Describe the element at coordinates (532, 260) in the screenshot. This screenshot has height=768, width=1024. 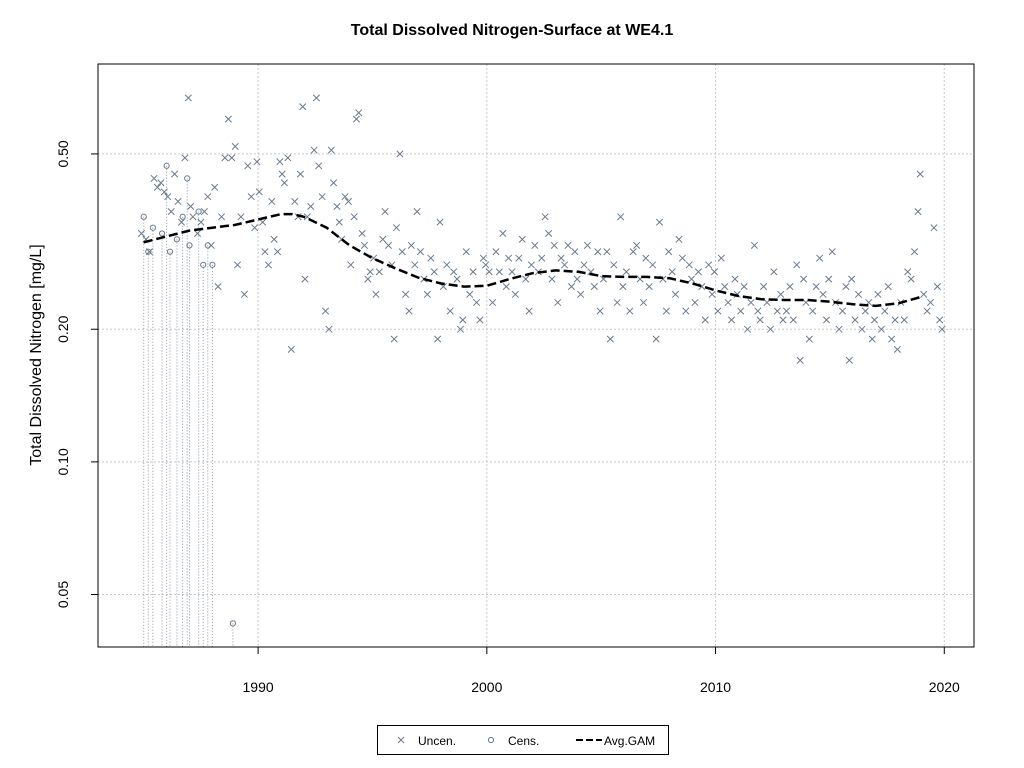
I see `gam-series` at that location.